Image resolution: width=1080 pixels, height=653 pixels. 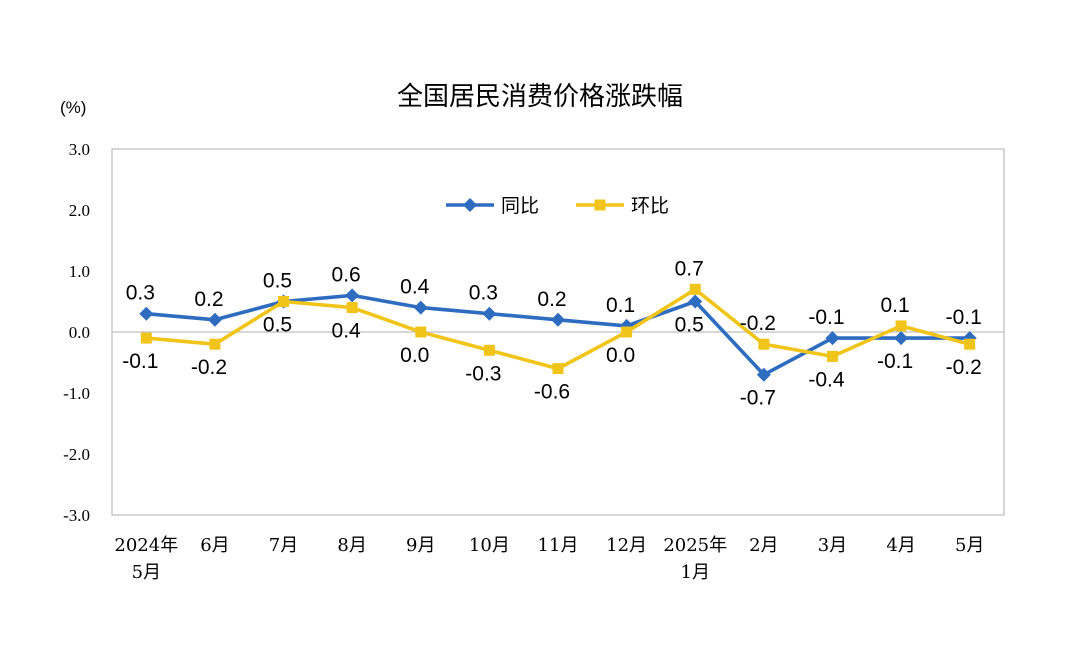 I want to click on y-tick-label: -2.0, so click(x=76, y=454).